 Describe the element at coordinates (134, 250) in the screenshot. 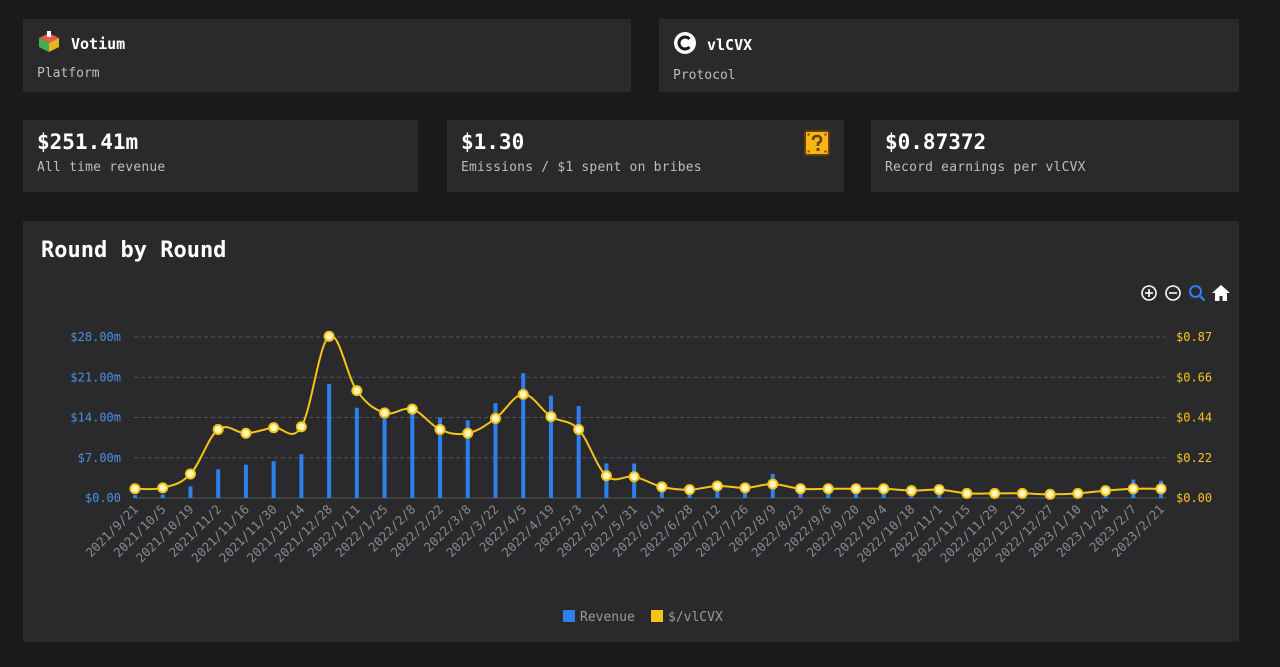

I see `chart-title: Round by Round` at that location.